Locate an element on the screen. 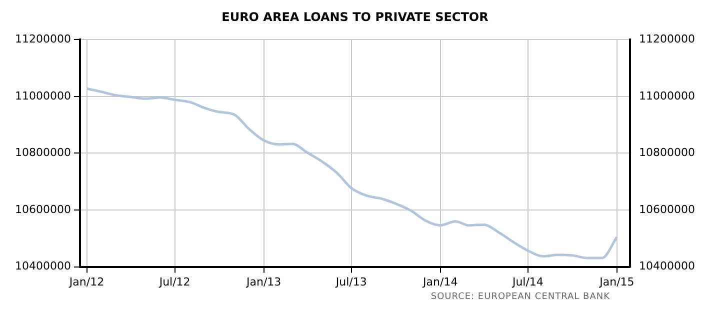 This screenshot has width=710, height=325. x-tick-label: Jul/13 is located at coordinates (350, 281).